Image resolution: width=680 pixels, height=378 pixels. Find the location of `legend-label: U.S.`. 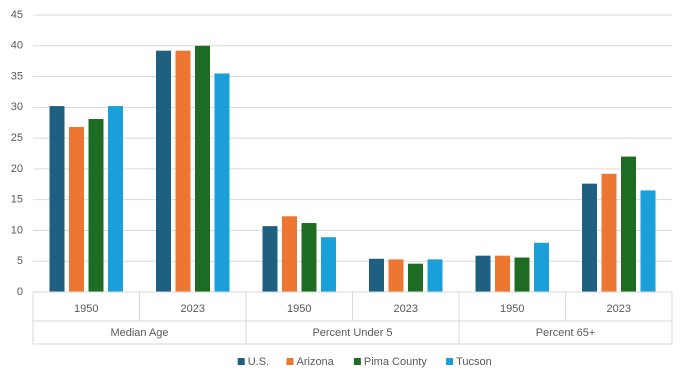

legend-label: U.S. is located at coordinates (258, 362).